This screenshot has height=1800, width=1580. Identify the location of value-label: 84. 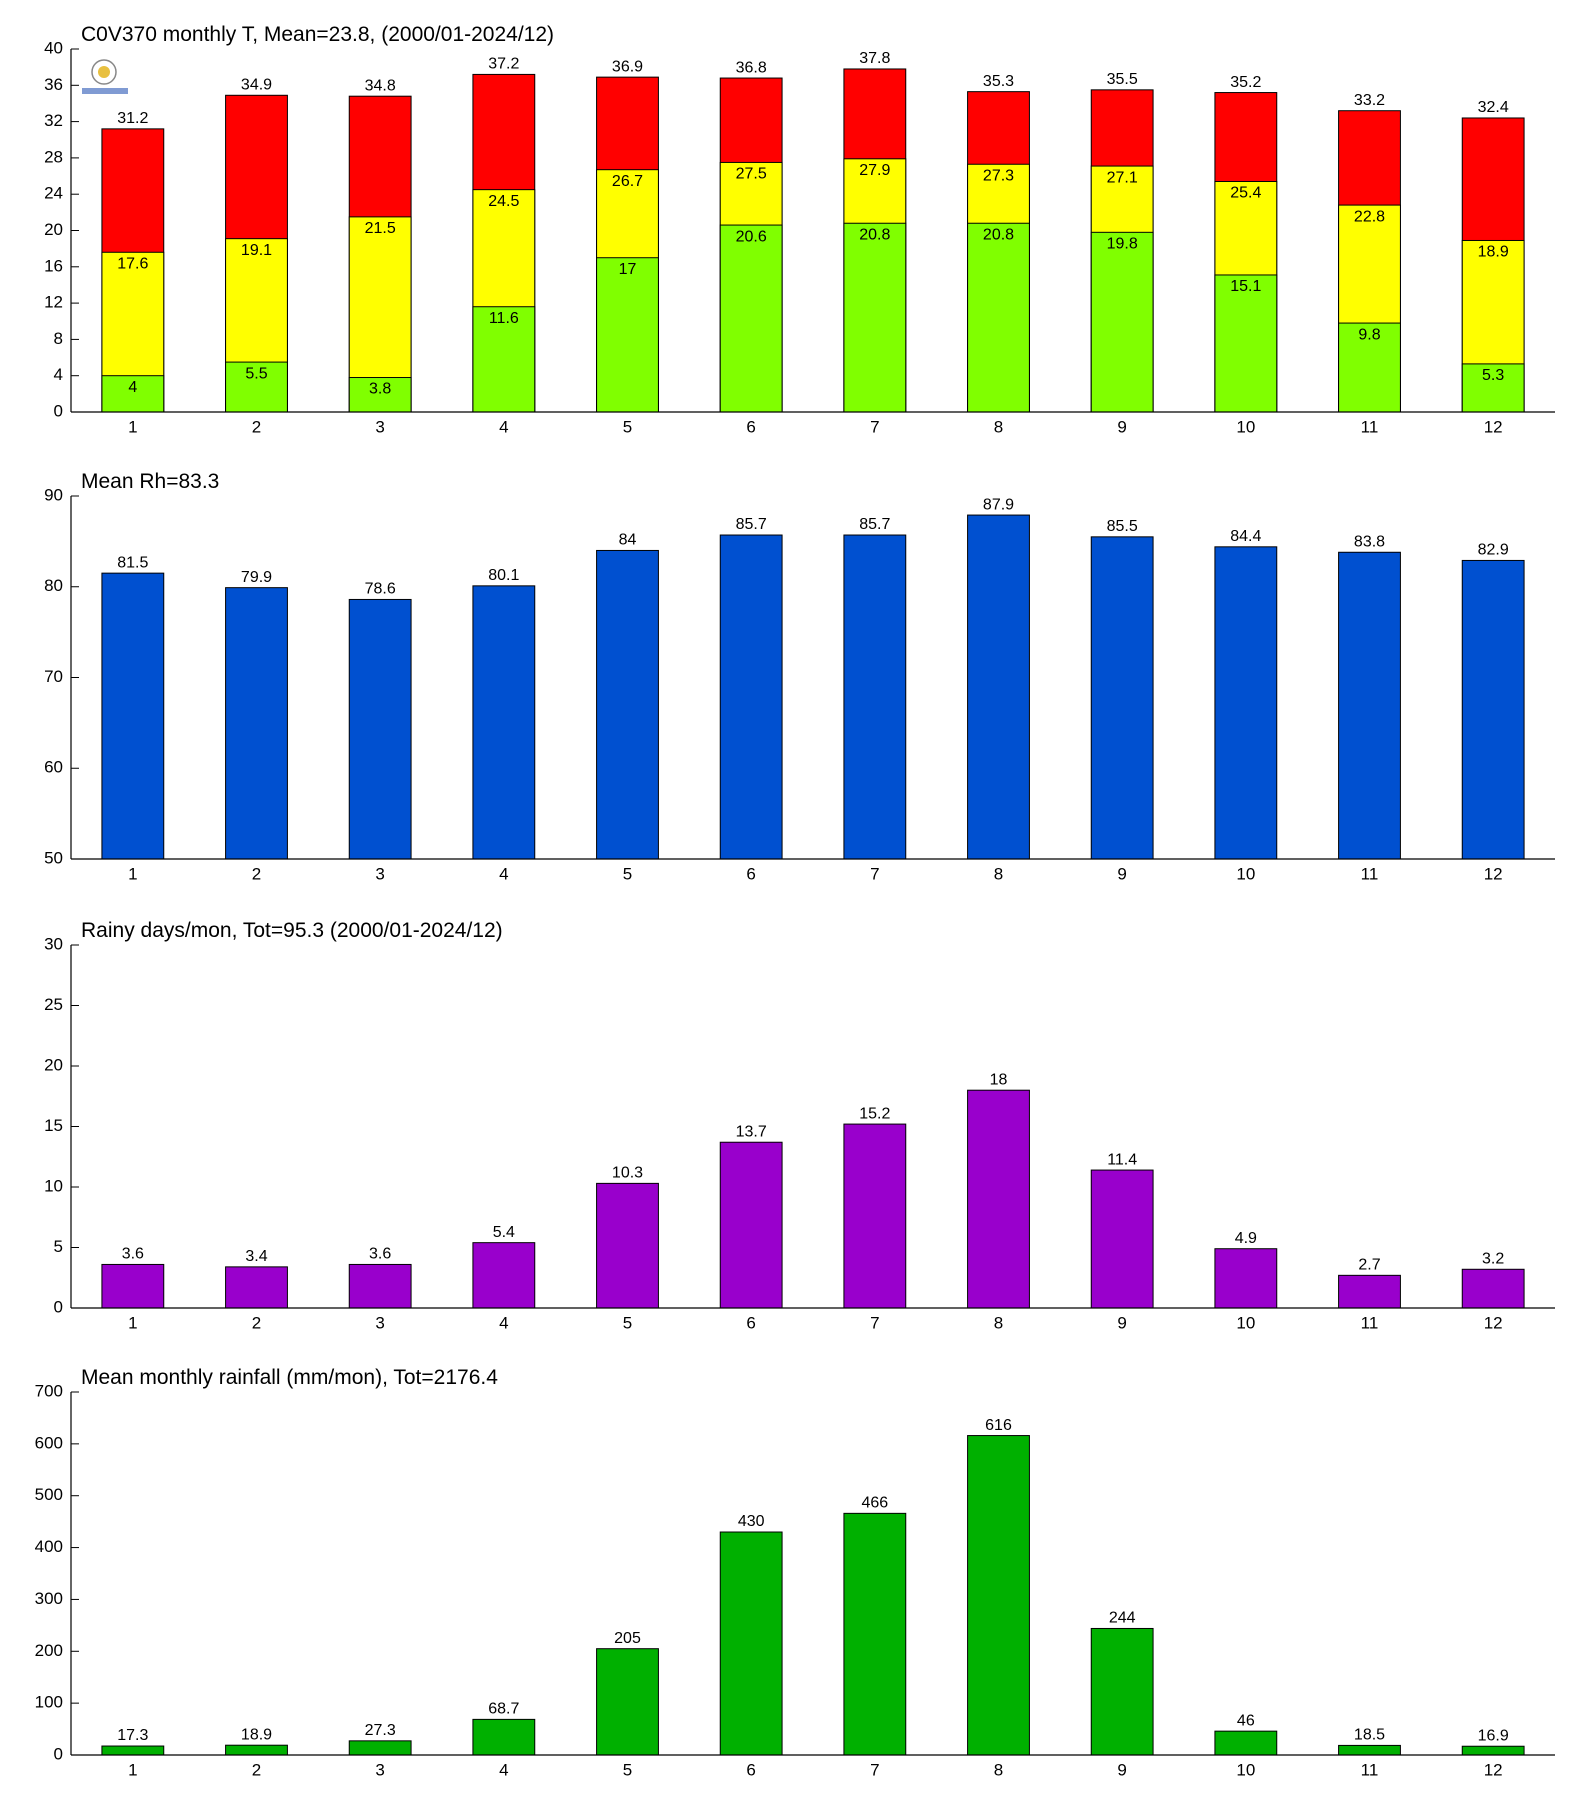
(628, 540).